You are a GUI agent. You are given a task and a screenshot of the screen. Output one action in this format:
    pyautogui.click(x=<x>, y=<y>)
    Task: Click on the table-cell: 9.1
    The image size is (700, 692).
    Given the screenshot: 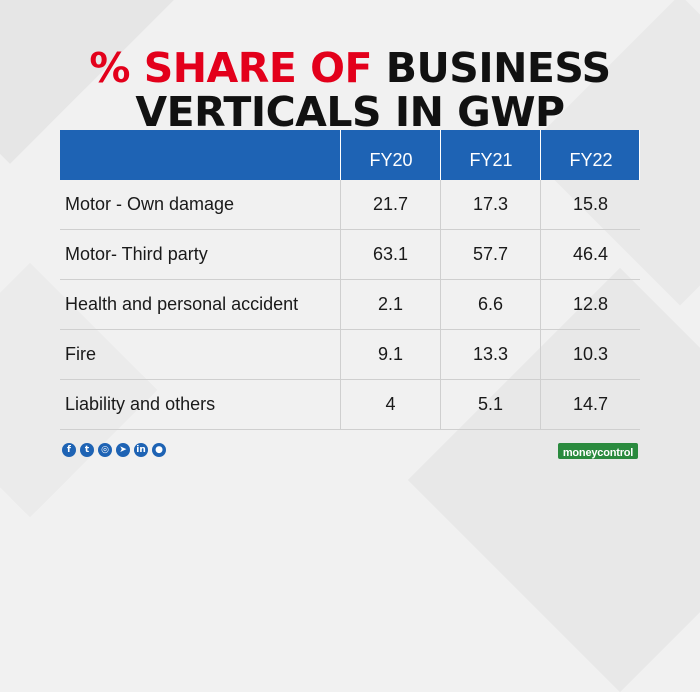 What is the action you would take?
    pyautogui.click(x=390, y=354)
    